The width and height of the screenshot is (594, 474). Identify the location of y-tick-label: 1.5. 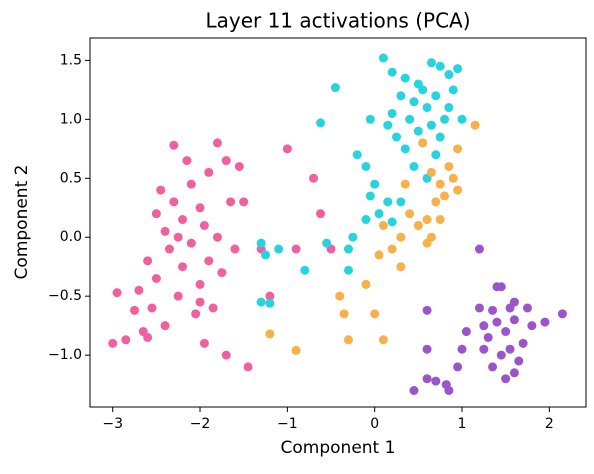
(71, 60).